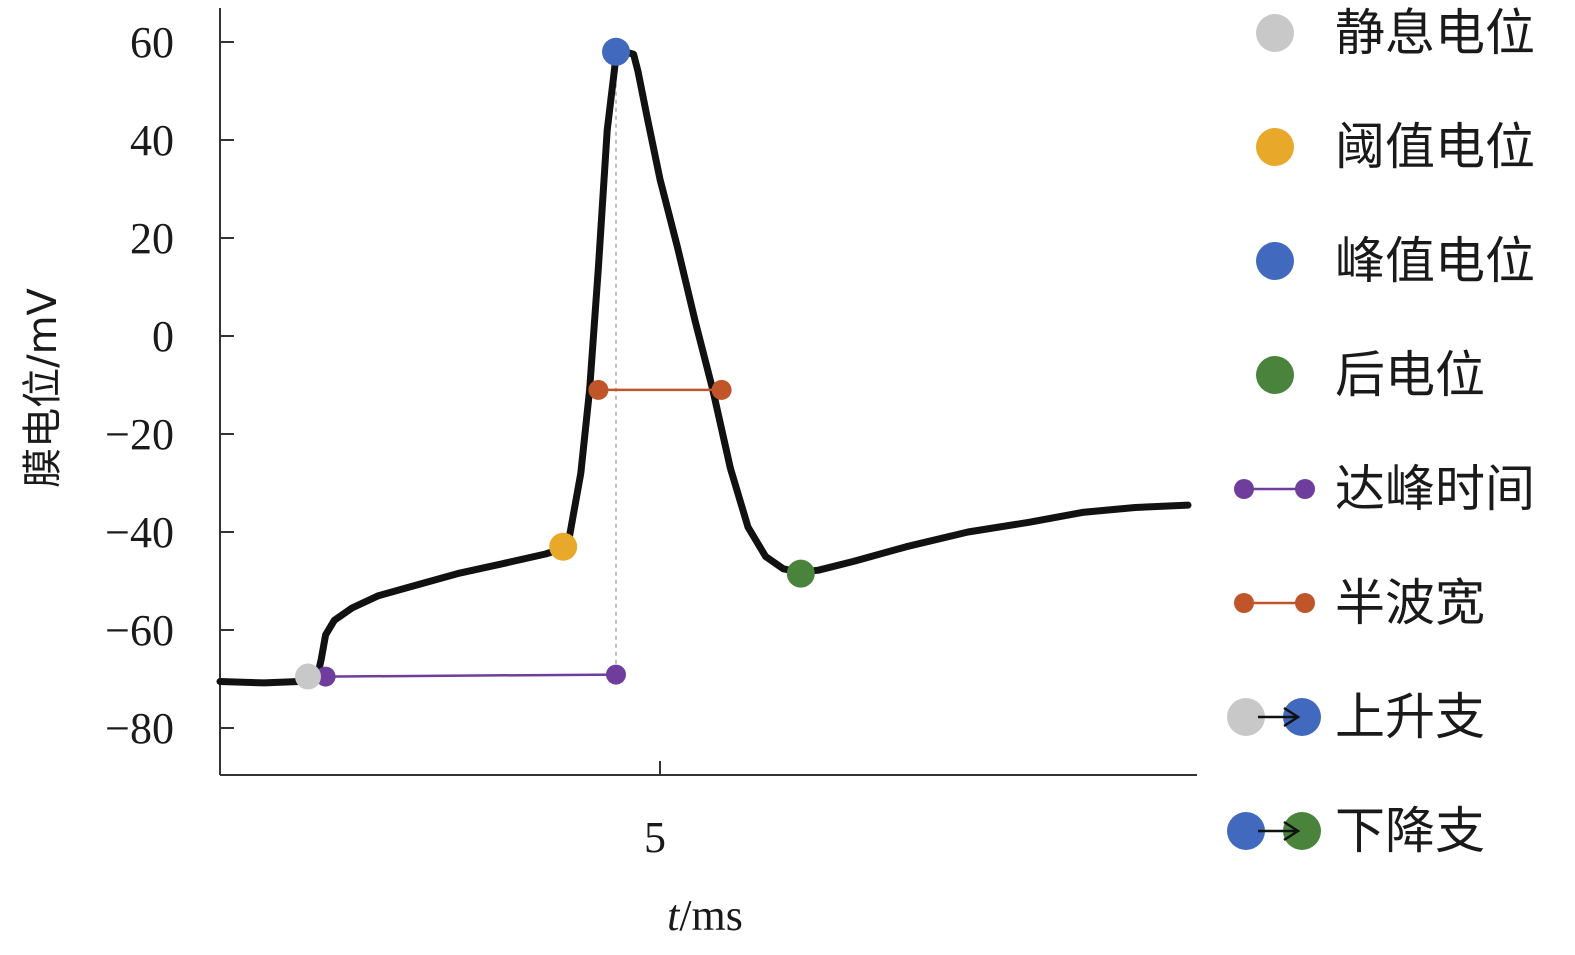 Image resolution: width=1575 pixels, height=955 pixels. What do you see at coordinates (711, 915) in the screenshot?
I see `x-axis-label-unit: /ms` at bounding box center [711, 915].